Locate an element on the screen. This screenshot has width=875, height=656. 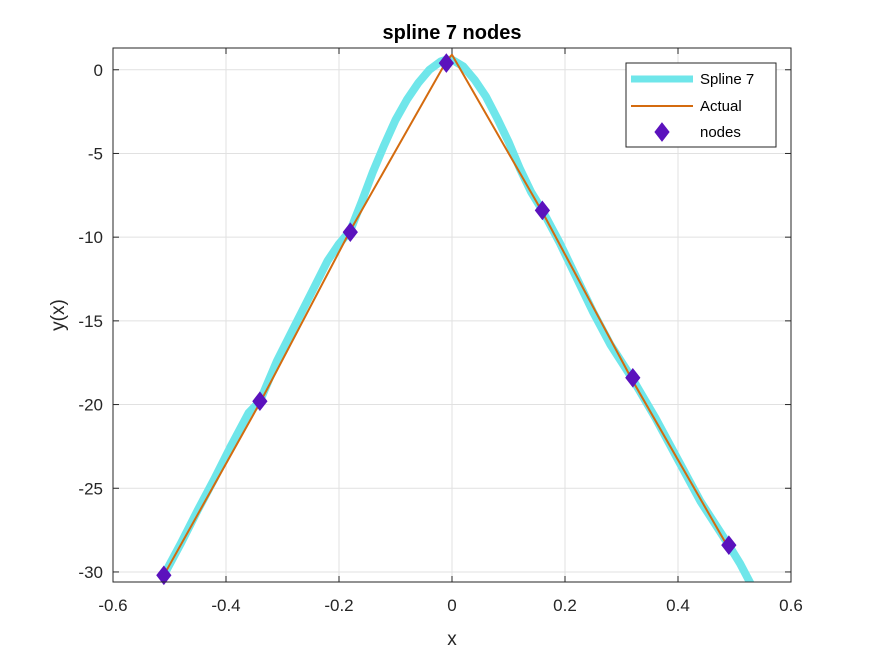
x-tick-labels: -0.6 -0.4 -0.2 0 0.2 0.4 0.6 is located at coordinates (450, 605).